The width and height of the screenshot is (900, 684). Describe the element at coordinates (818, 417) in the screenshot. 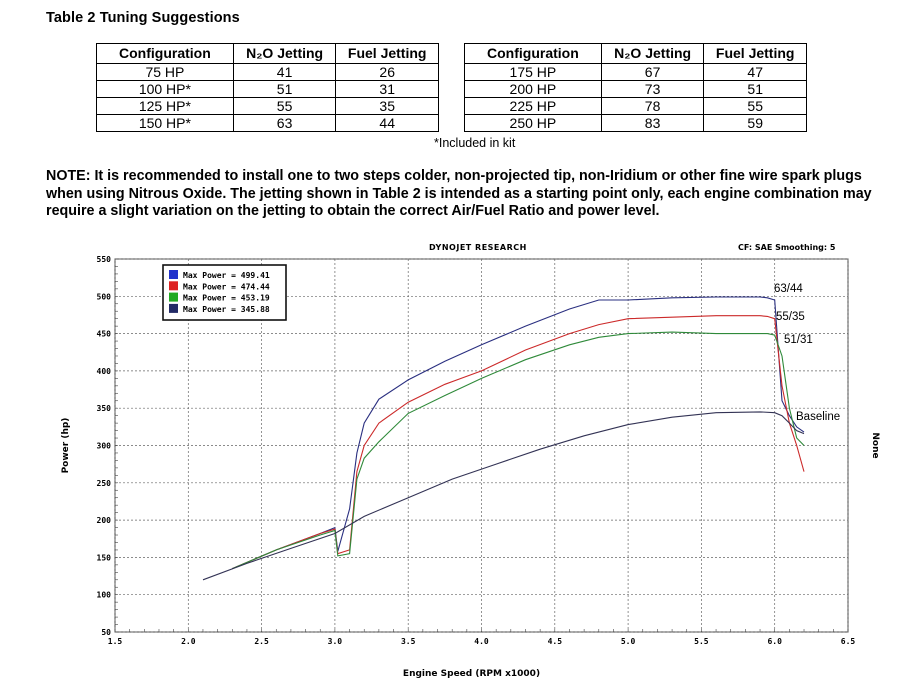

I see `curve-label: Baseline` at that location.